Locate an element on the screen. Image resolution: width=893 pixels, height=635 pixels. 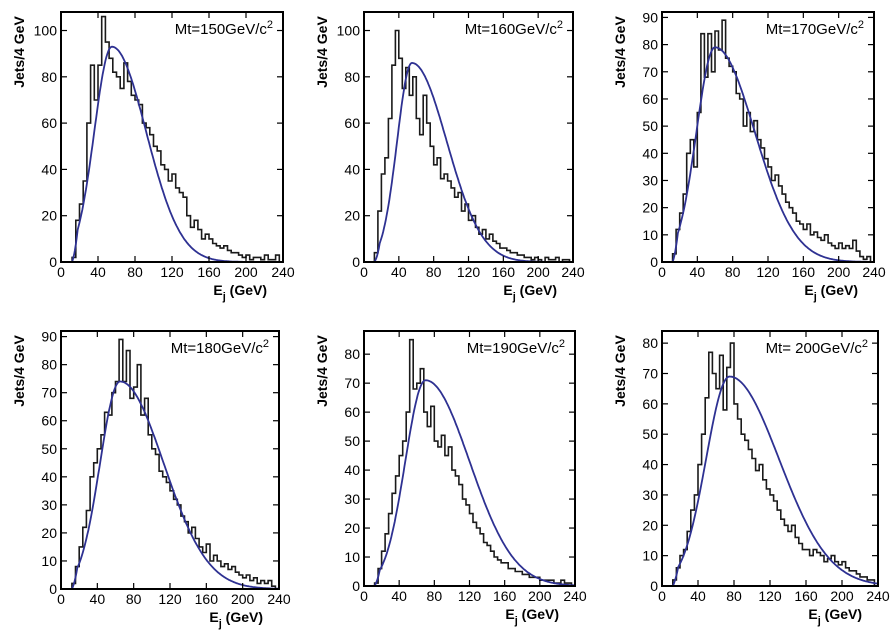
panel-title-main: Mt= 200GeV/c is located at coordinates (814, 348).